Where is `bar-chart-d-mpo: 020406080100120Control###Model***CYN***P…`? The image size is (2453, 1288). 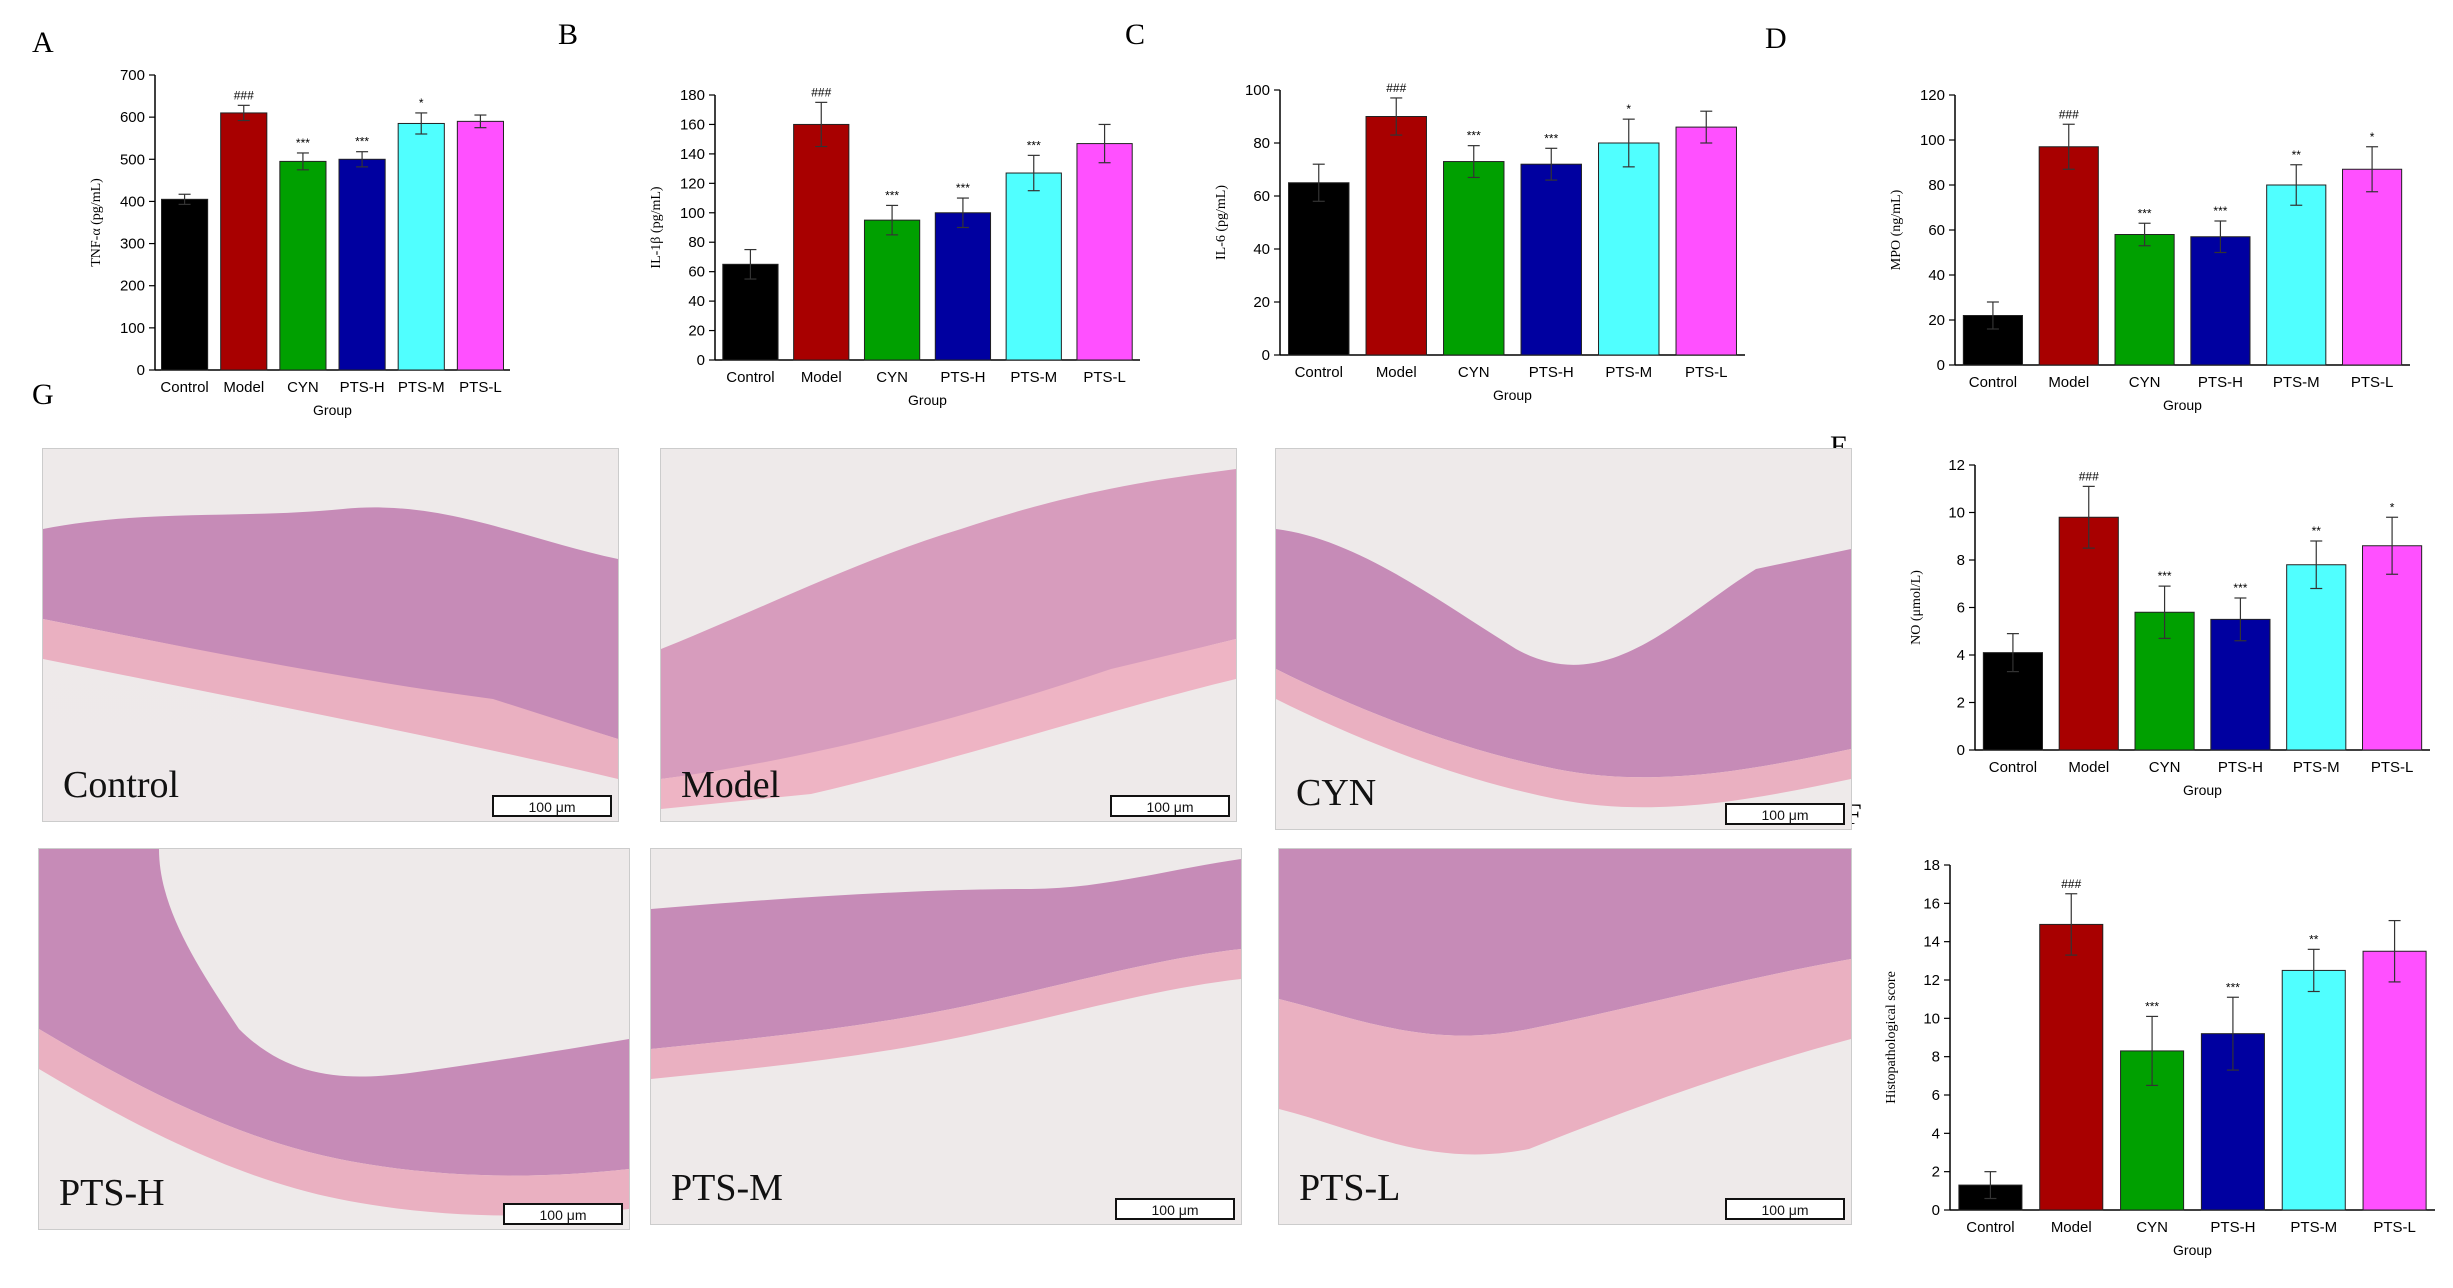
bar-chart-d-mpo: 020406080100120Control###Model***CYN***P… is located at coordinates (2149, 250).